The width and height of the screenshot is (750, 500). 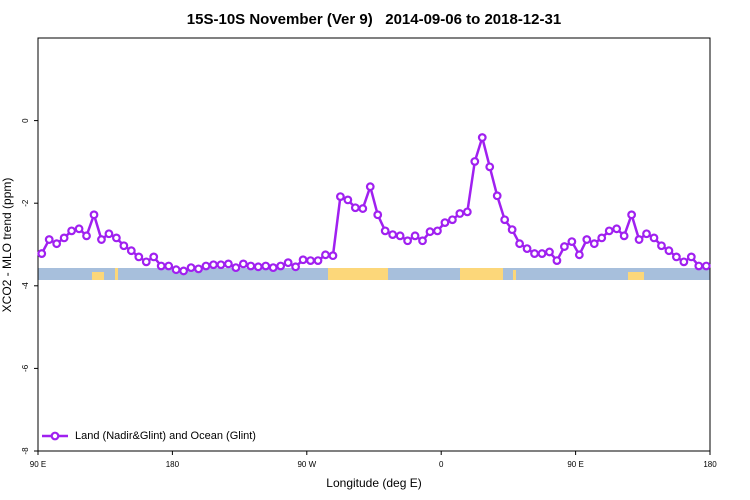 I want to click on x-tick-label: 0, so click(x=441, y=464).